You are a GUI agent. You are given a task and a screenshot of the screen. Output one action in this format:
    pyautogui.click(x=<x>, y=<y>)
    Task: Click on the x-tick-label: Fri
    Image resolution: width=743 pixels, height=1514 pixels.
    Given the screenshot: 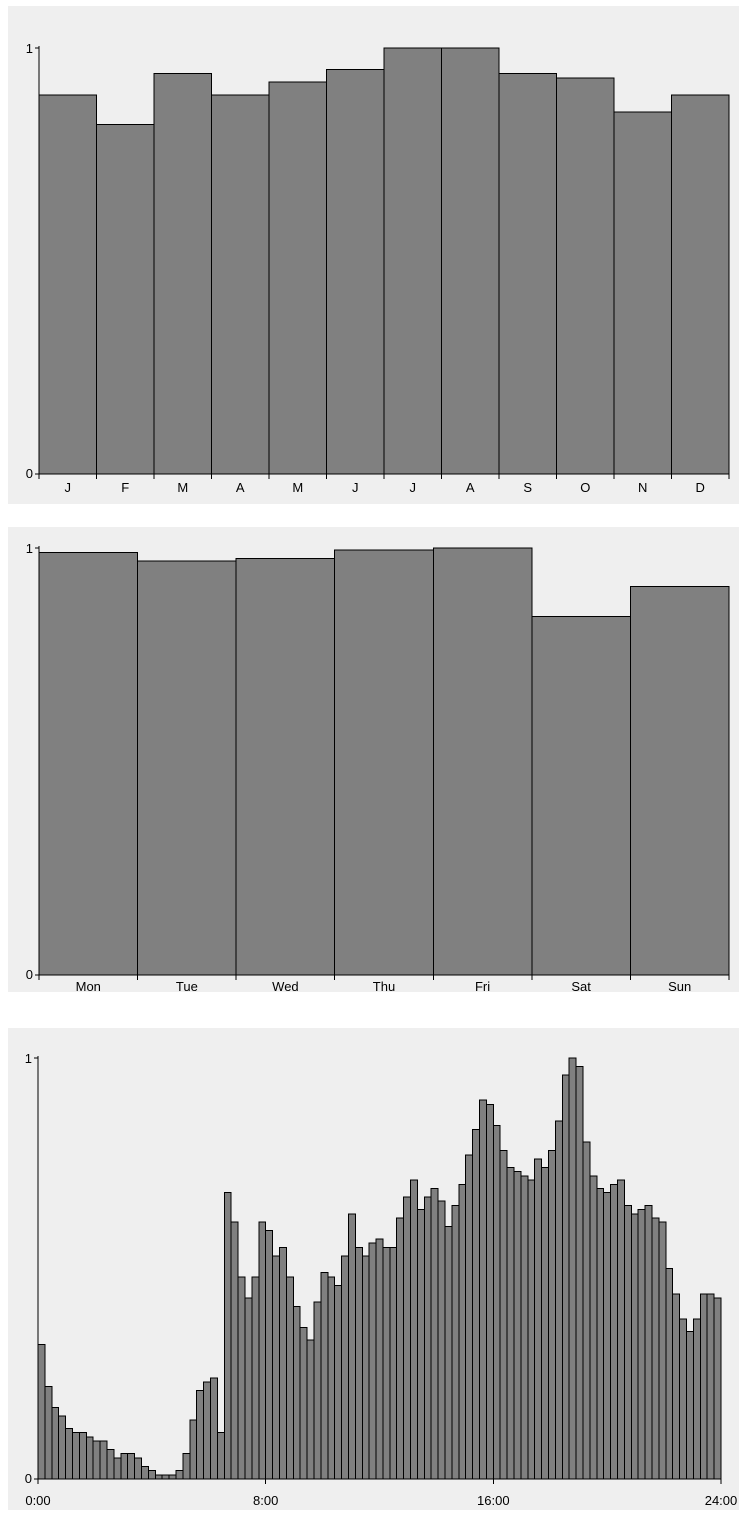 What is the action you would take?
    pyautogui.click(x=482, y=985)
    